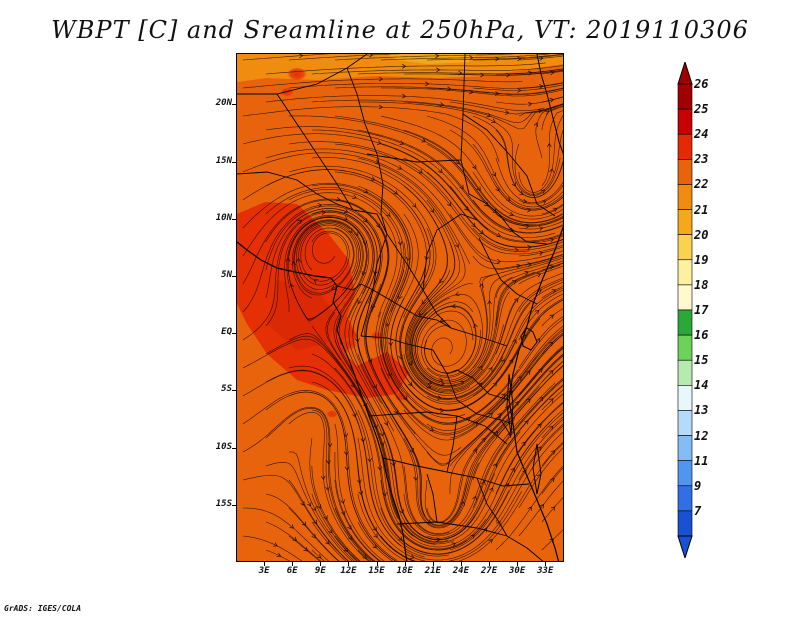 The height and width of the screenshot is (618, 800). I want to click on colorbar-label: 19, so click(701, 259).